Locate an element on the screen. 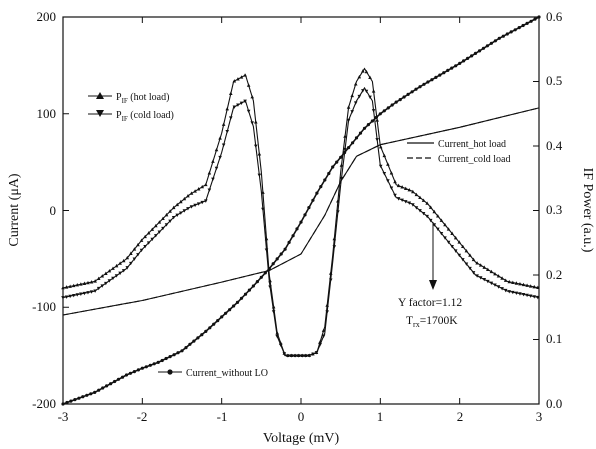 The width and height of the screenshot is (596, 449). annotation-without-lo: Current_without LO is located at coordinates (213, 373).